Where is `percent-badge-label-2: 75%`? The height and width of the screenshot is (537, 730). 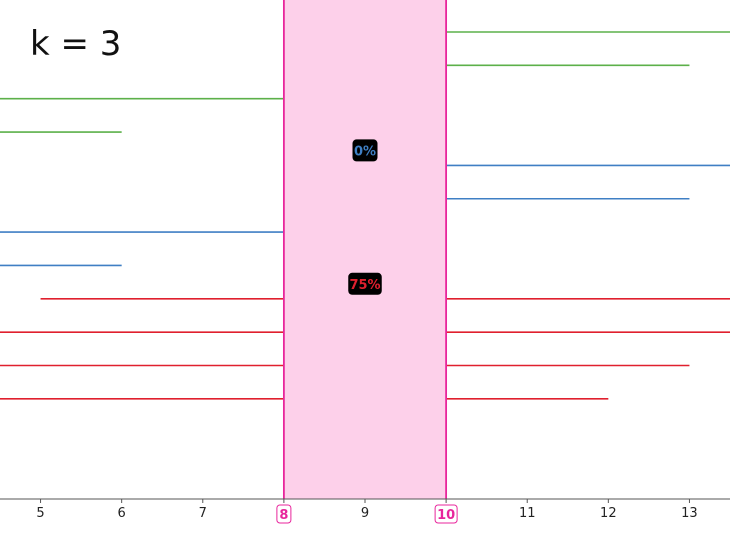
percent-badge-label-2: 75% is located at coordinates (364, 285).